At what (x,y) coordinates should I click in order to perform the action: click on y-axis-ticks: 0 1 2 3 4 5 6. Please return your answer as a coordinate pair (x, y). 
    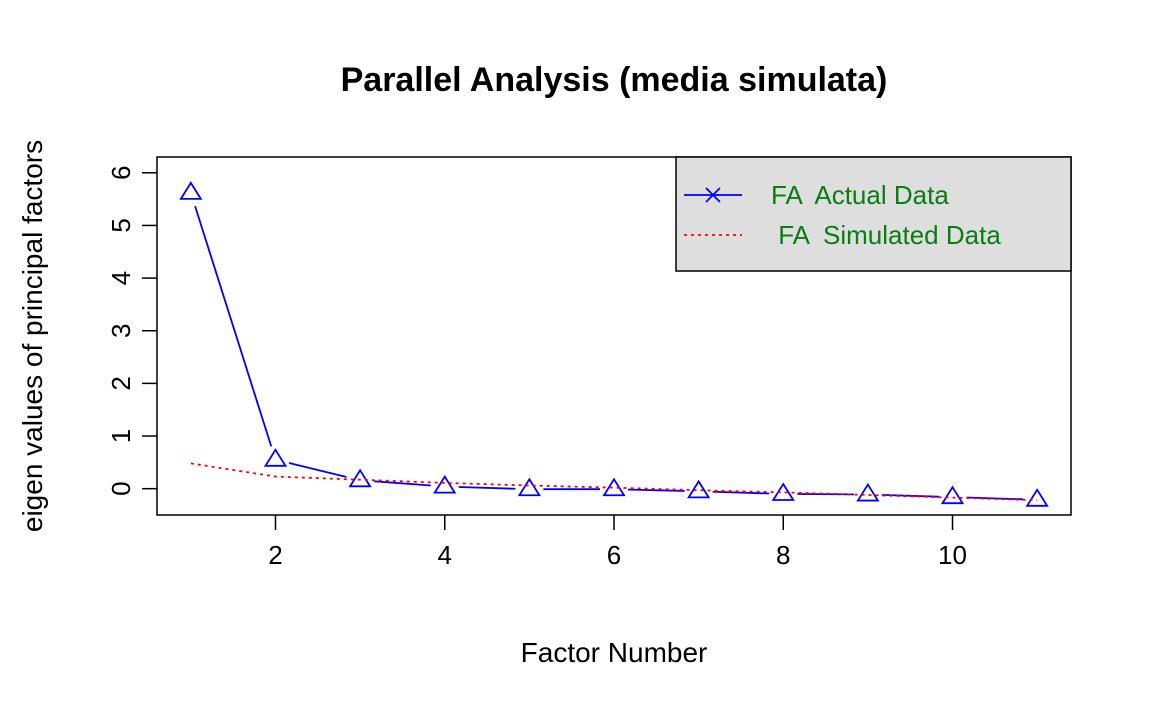
    Looking at the image, I should click on (131, 331).